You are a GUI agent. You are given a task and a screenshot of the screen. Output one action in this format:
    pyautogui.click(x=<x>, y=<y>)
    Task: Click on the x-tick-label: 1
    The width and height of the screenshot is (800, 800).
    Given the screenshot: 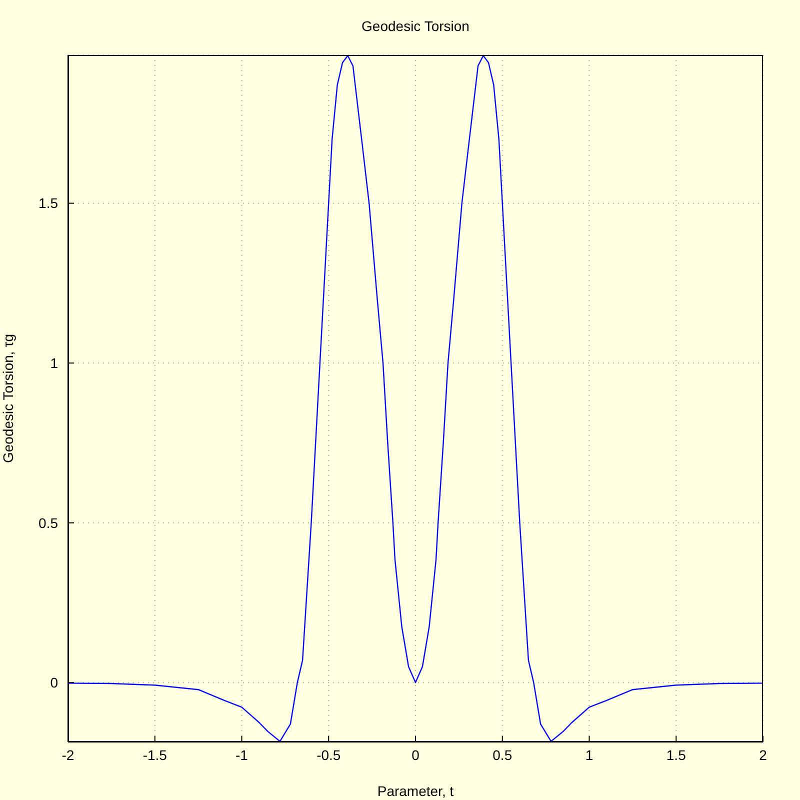 What is the action you would take?
    pyautogui.click(x=589, y=754)
    